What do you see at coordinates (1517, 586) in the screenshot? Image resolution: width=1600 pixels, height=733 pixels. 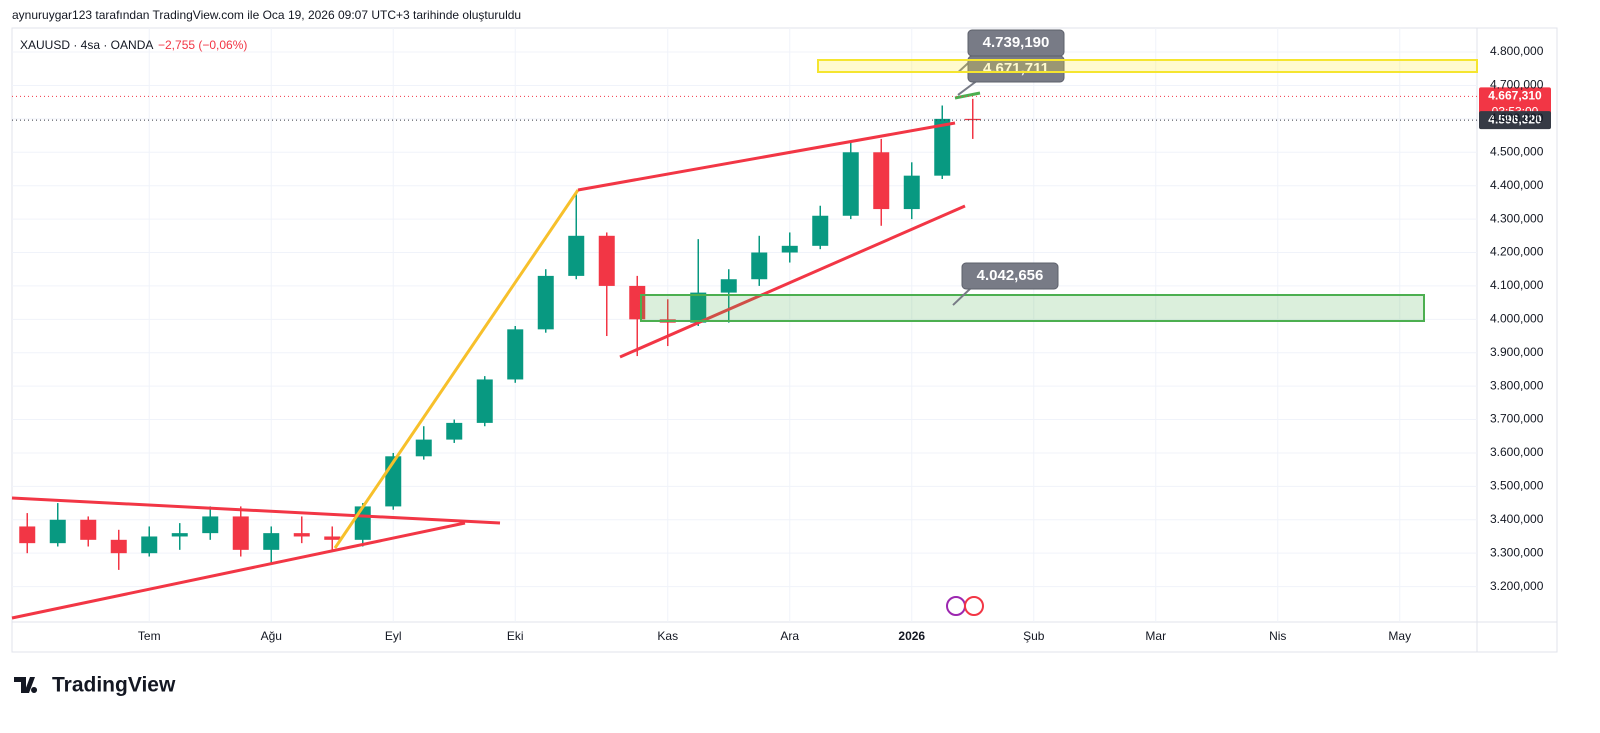 I see `y-tick-label: 3.200,000` at bounding box center [1517, 586].